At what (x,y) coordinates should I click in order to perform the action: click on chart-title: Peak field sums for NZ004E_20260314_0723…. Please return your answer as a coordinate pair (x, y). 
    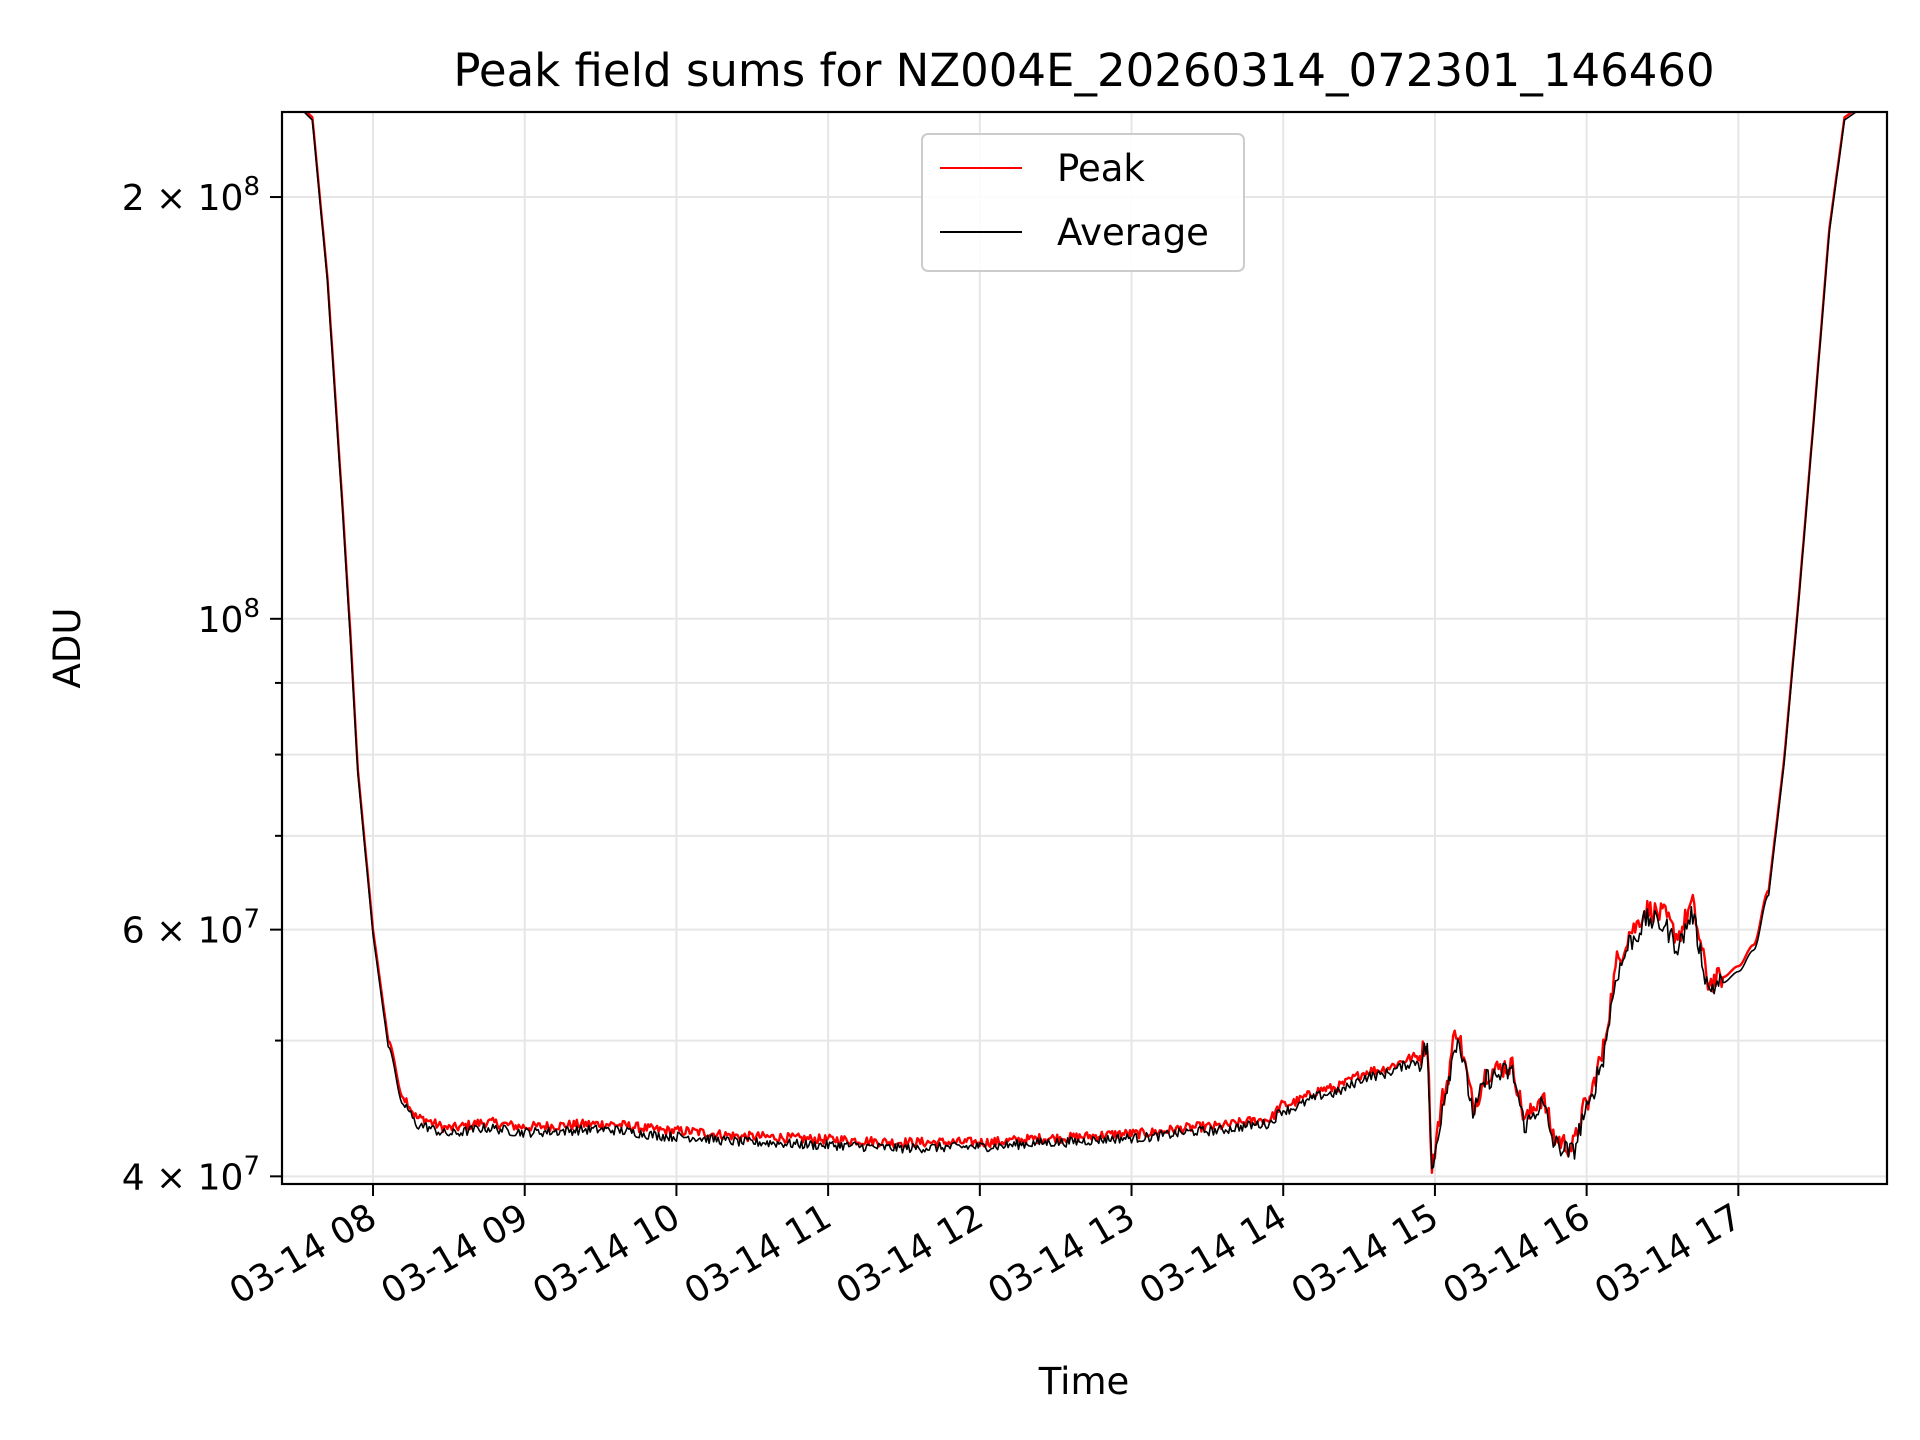
    Looking at the image, I should click on (1083, 70).